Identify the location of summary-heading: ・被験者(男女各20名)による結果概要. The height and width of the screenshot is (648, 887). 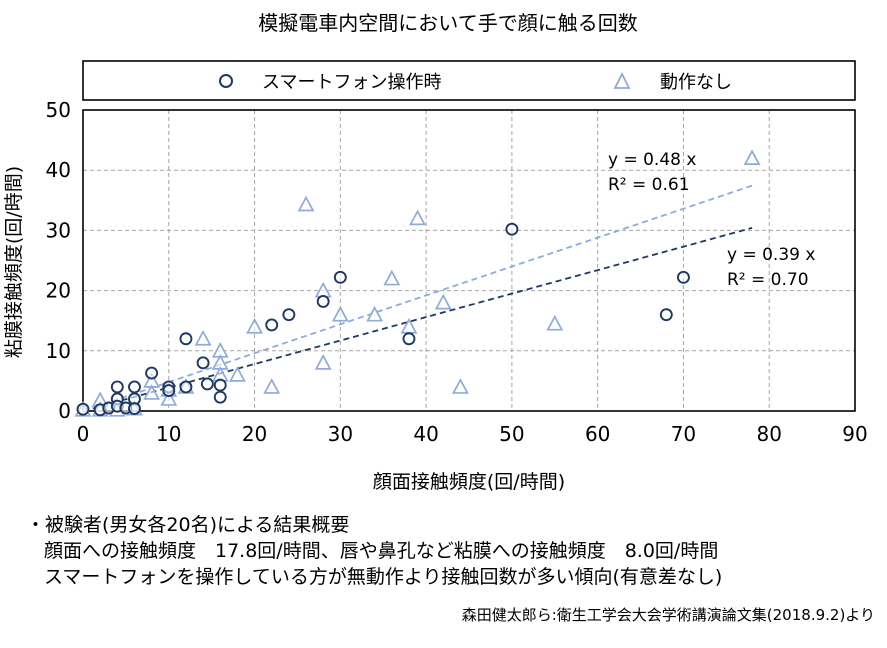
(188, 525).